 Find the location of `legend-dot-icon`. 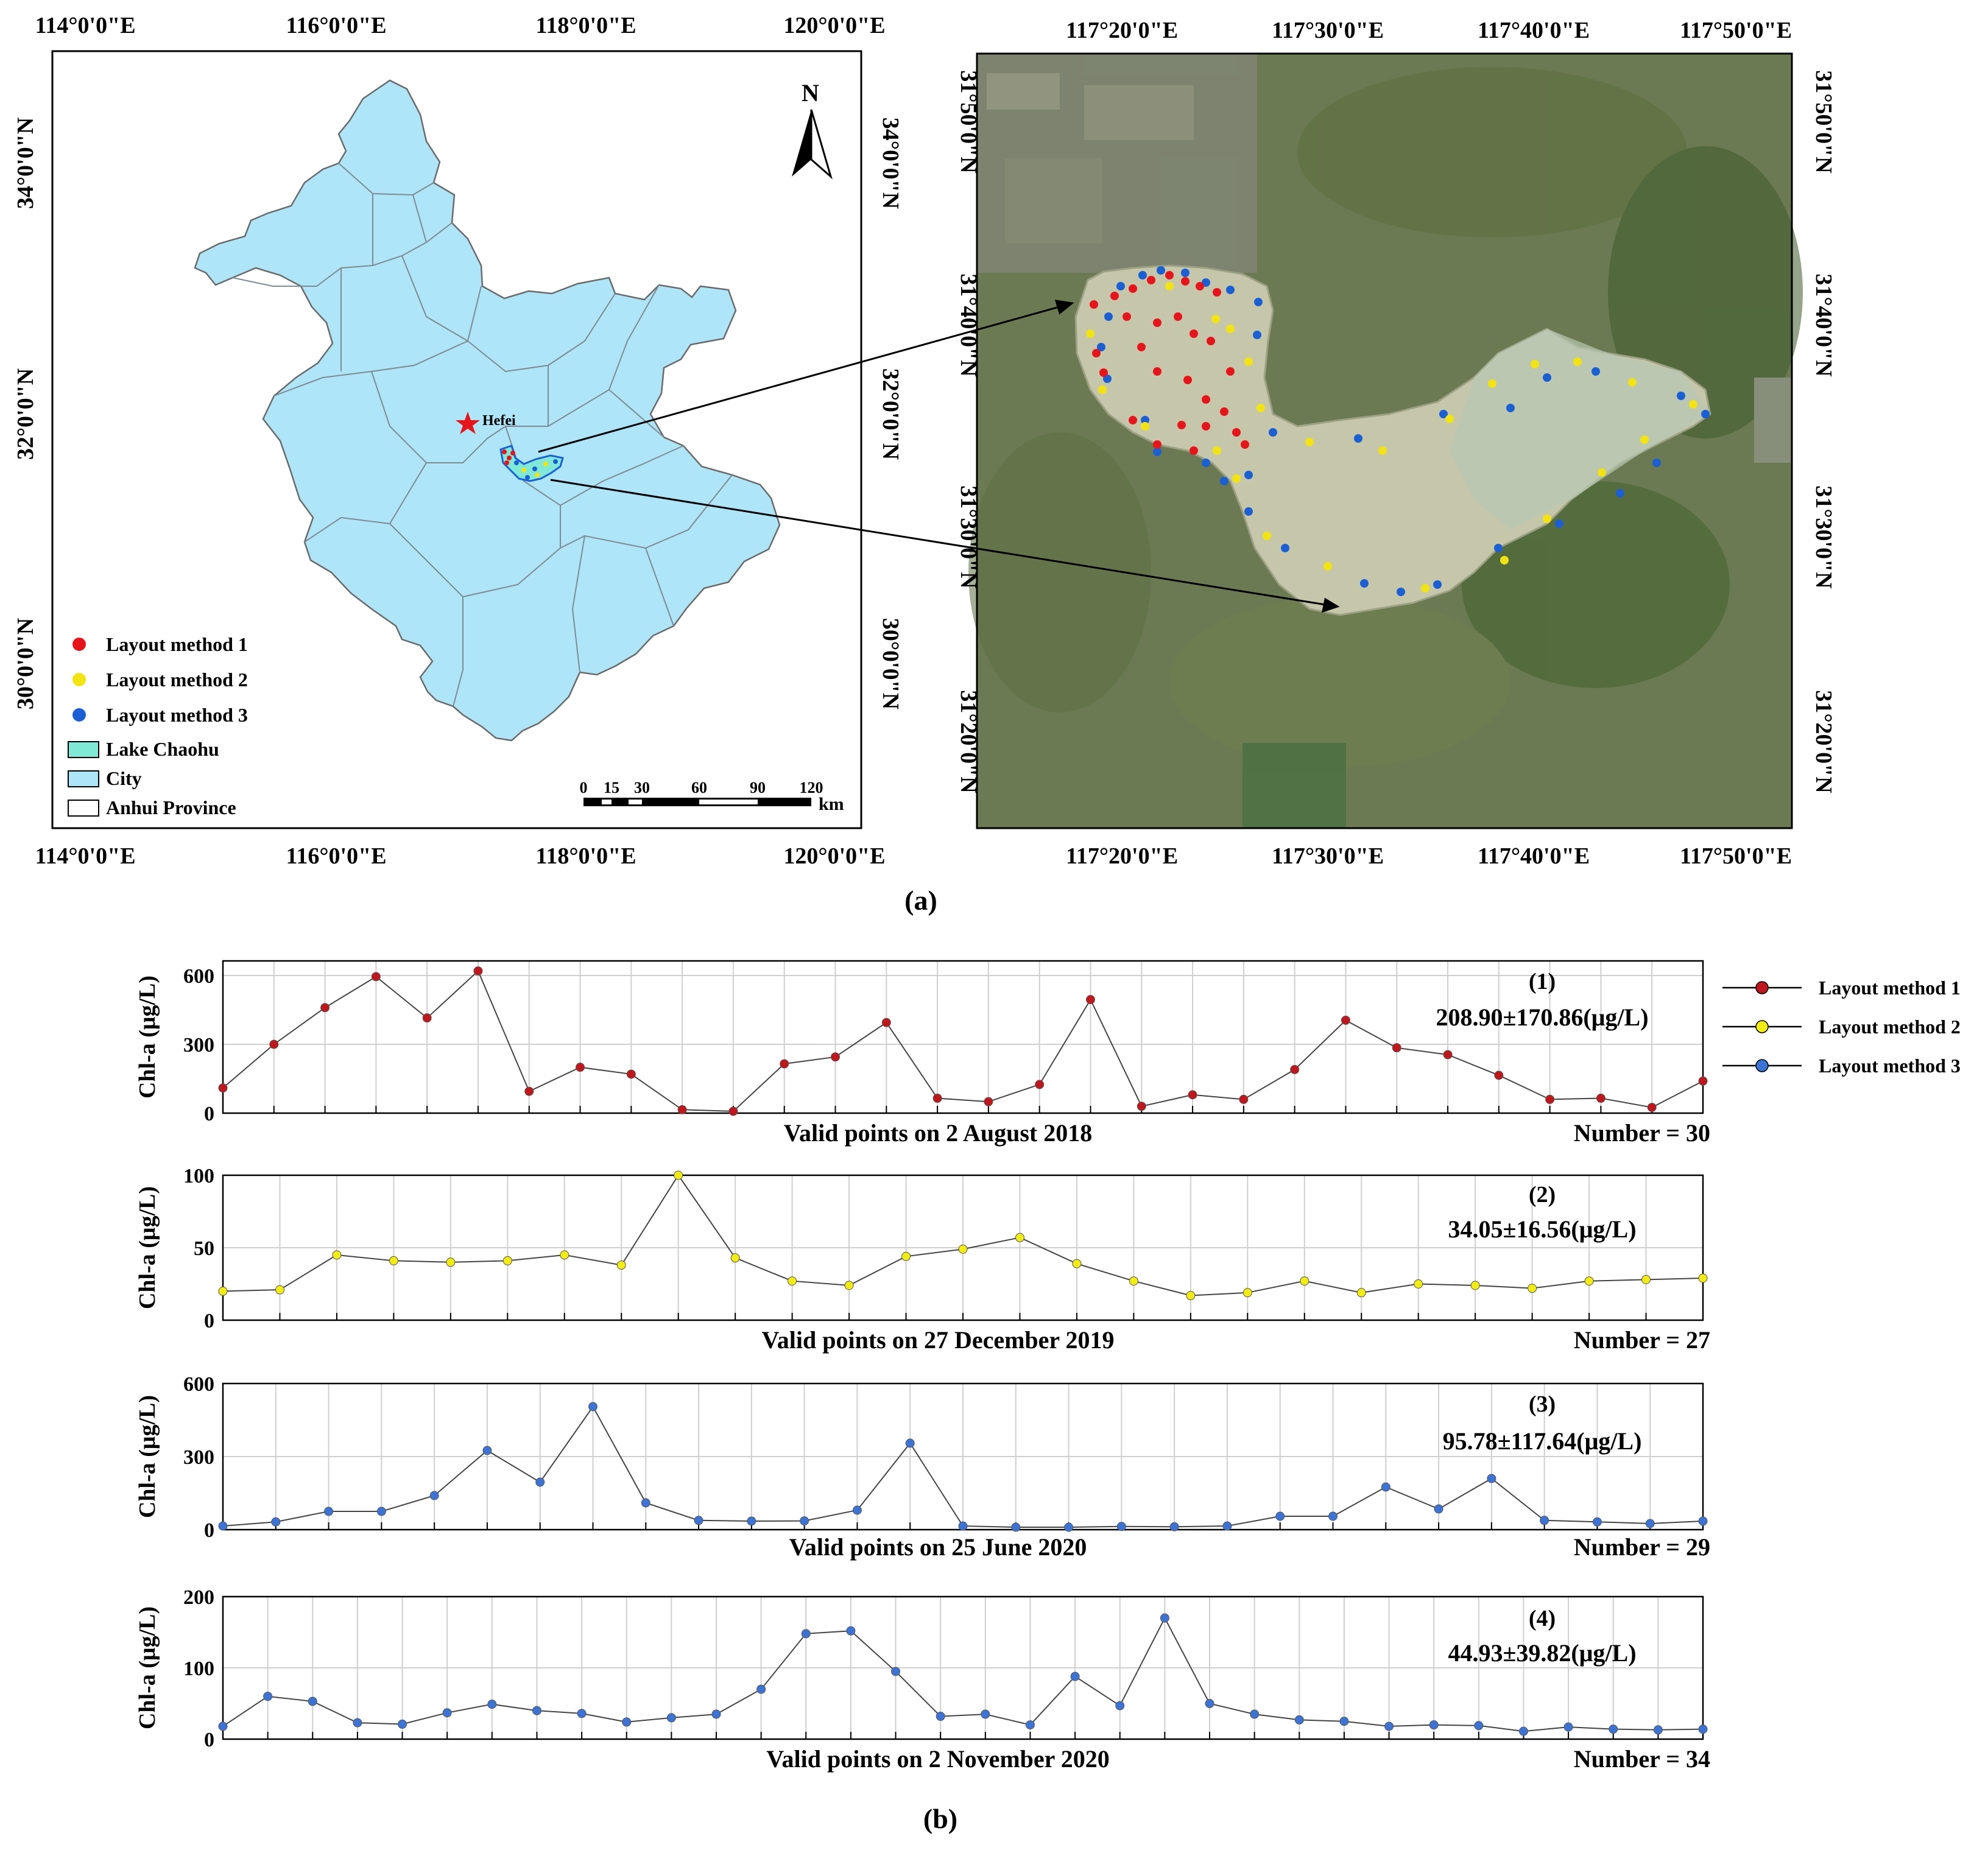

legend-dot-icon is located at coordinates (79, 715).